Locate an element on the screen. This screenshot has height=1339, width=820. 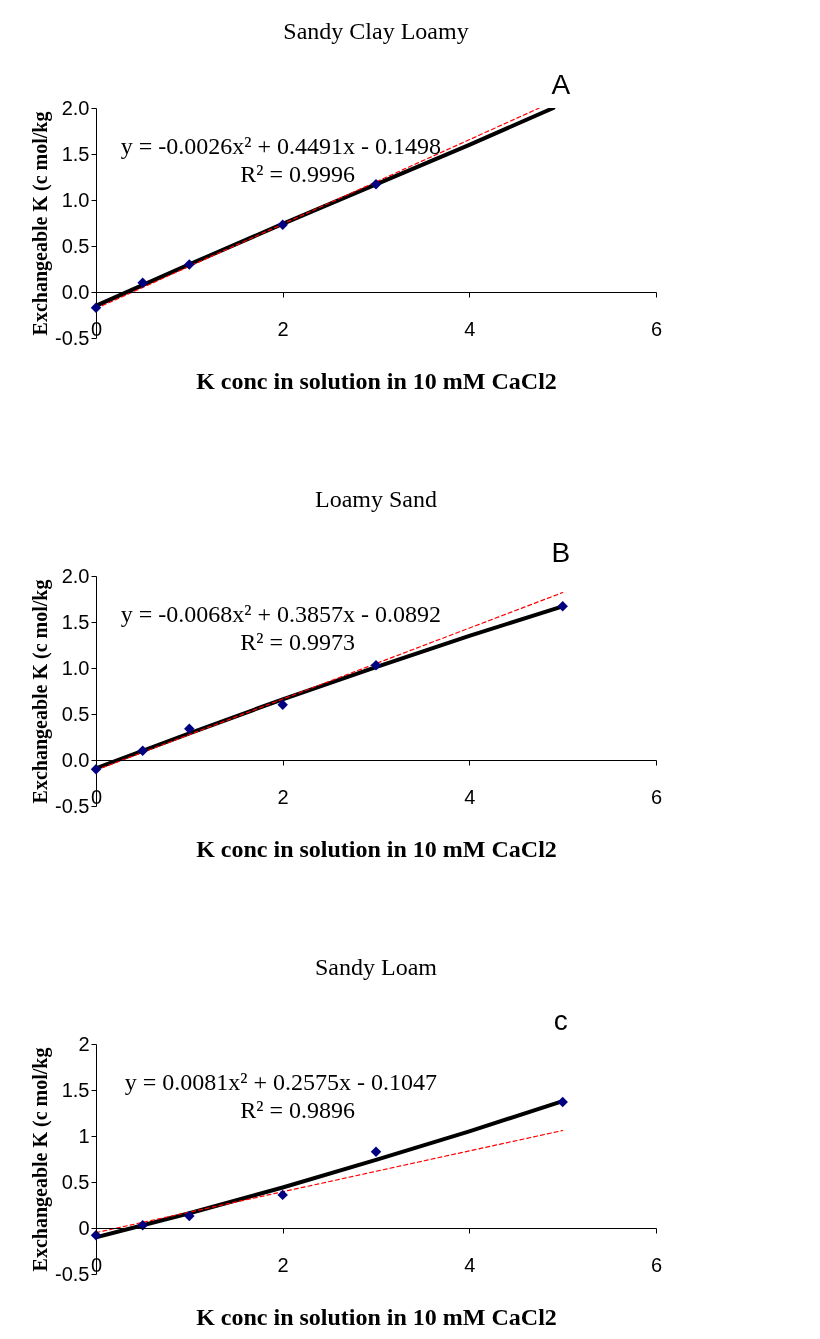
chart-title: Loamy Sand is located at coordinates (376, 499).